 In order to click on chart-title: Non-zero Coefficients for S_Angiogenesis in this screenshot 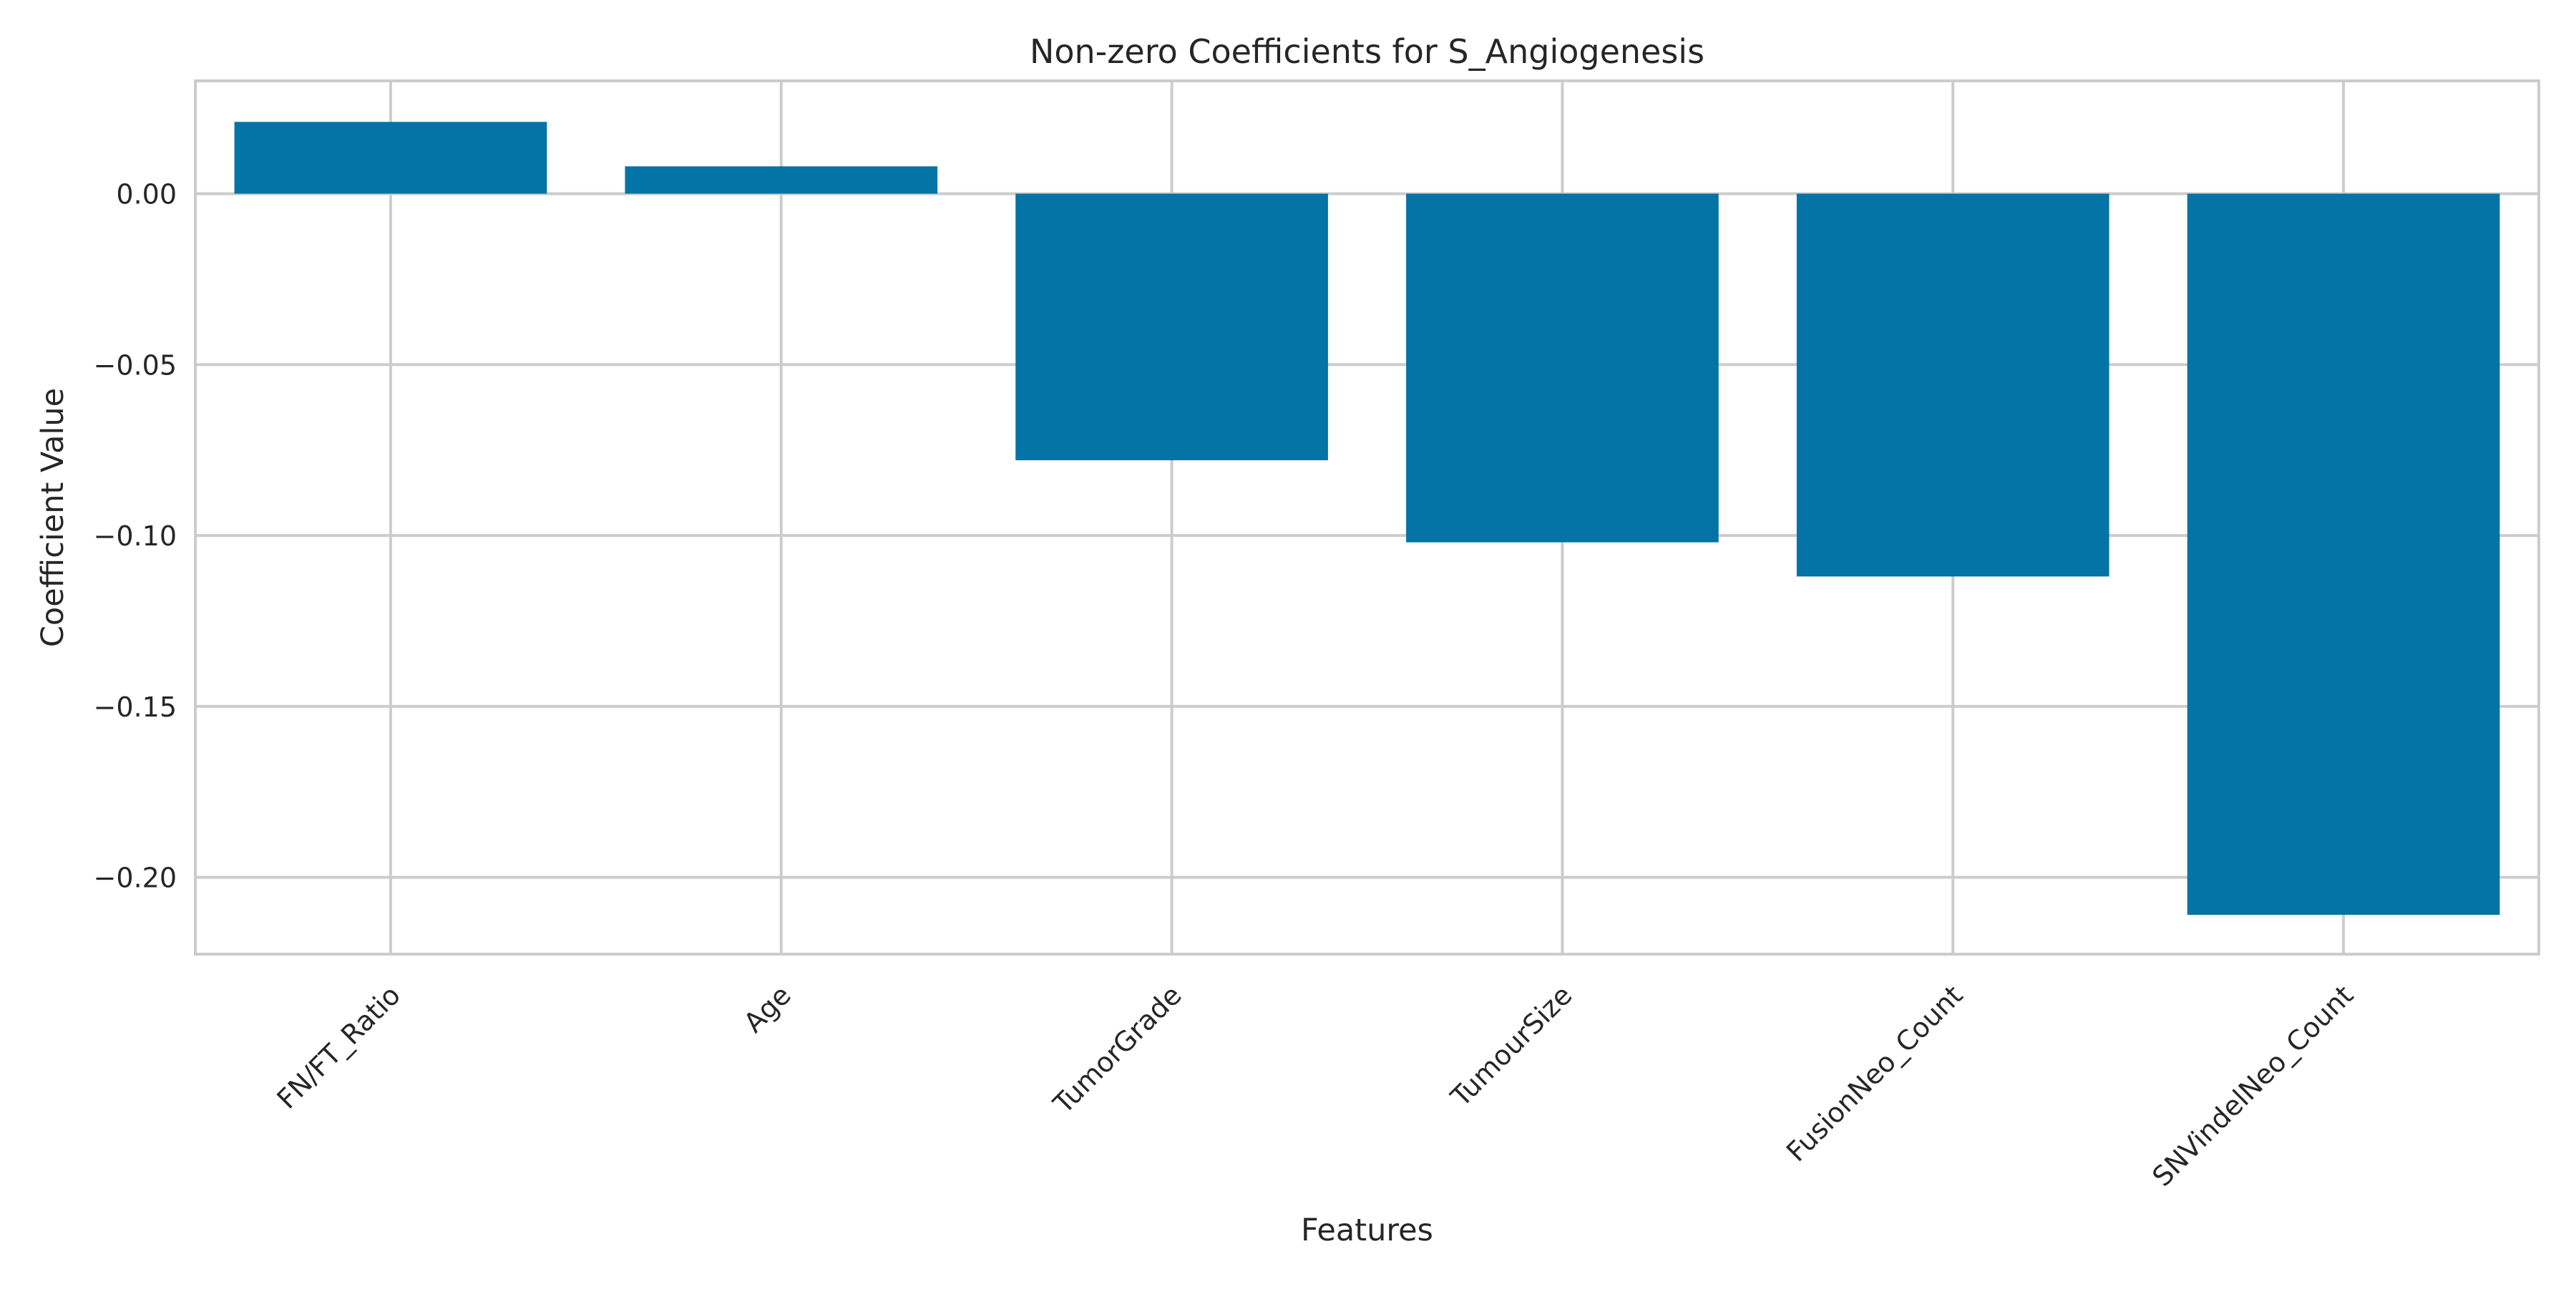, I will do `click(1367, 51)`.